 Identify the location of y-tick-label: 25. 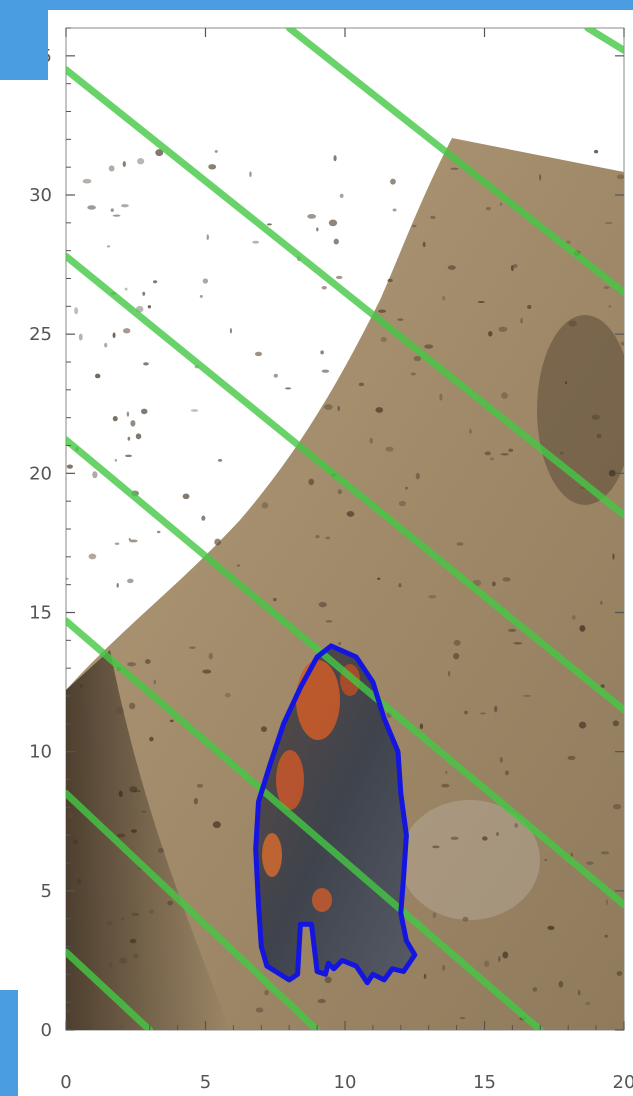
(40, 334).